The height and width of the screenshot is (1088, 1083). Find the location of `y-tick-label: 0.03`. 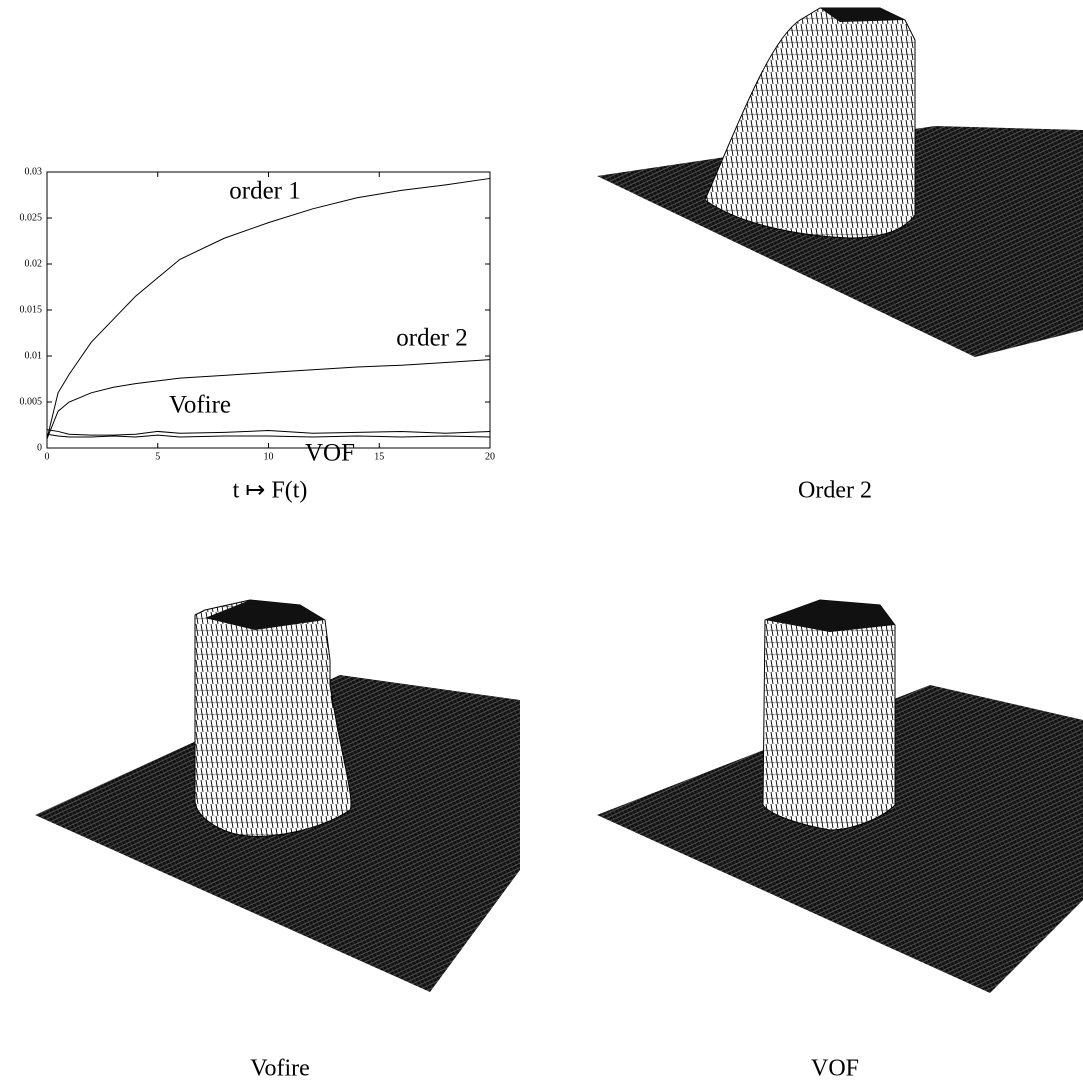

y-tick-label: 0.03 is located at coordinates (34, 171).